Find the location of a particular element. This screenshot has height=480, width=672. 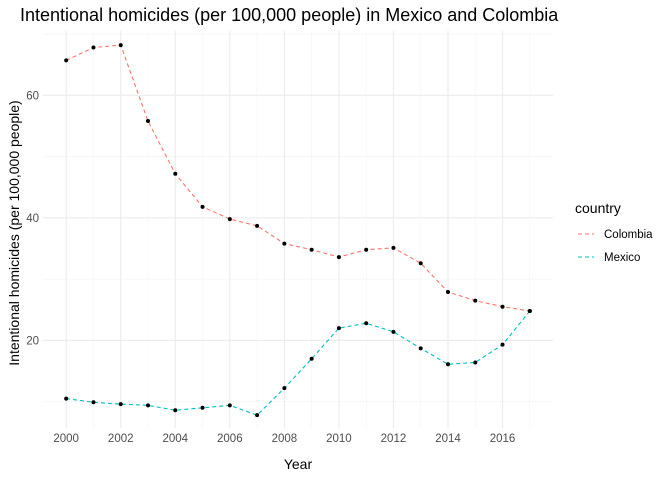

x-axis-title: Year is located at coordinates (298, 464).